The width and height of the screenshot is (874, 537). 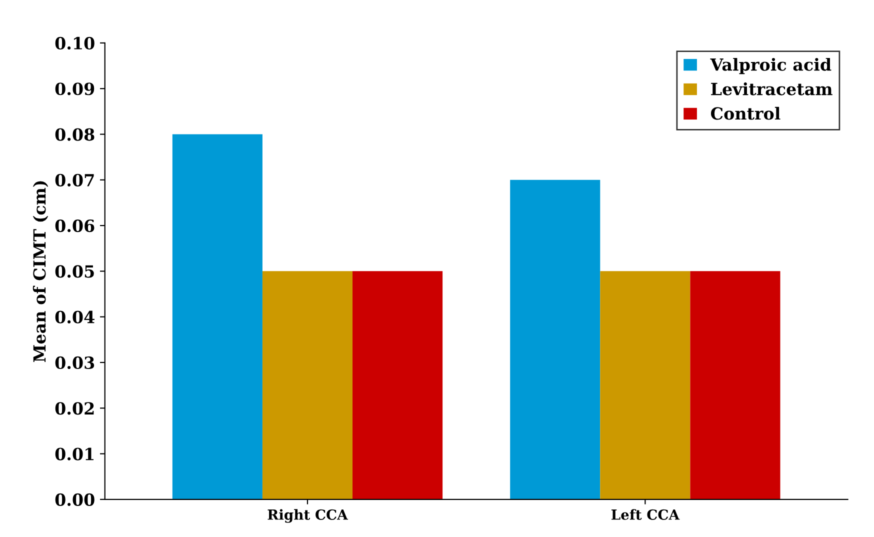 What do you see at coordinates (308, 516) in the screenshot?
I see `x-tick-label: Right CCA` at bounding box center [308, 516].